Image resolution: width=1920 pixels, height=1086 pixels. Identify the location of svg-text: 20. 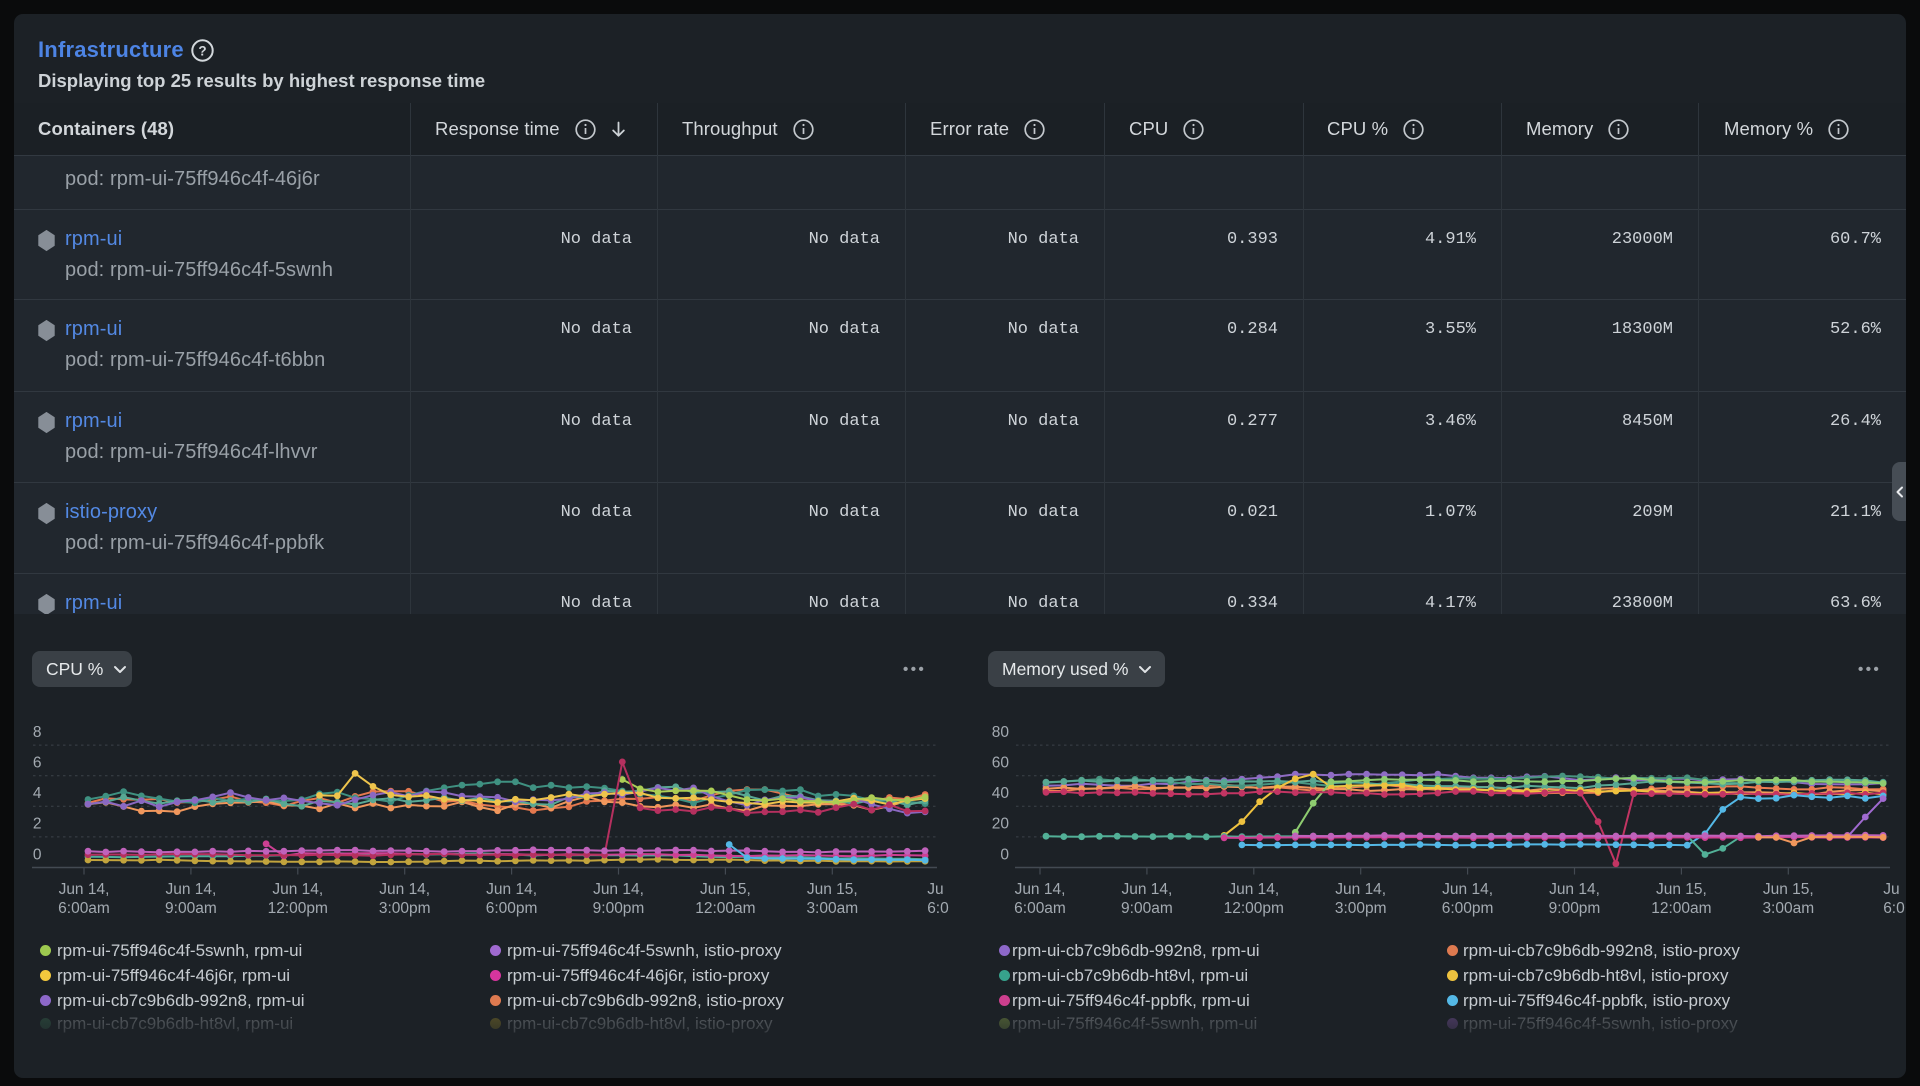
(1001, 824).